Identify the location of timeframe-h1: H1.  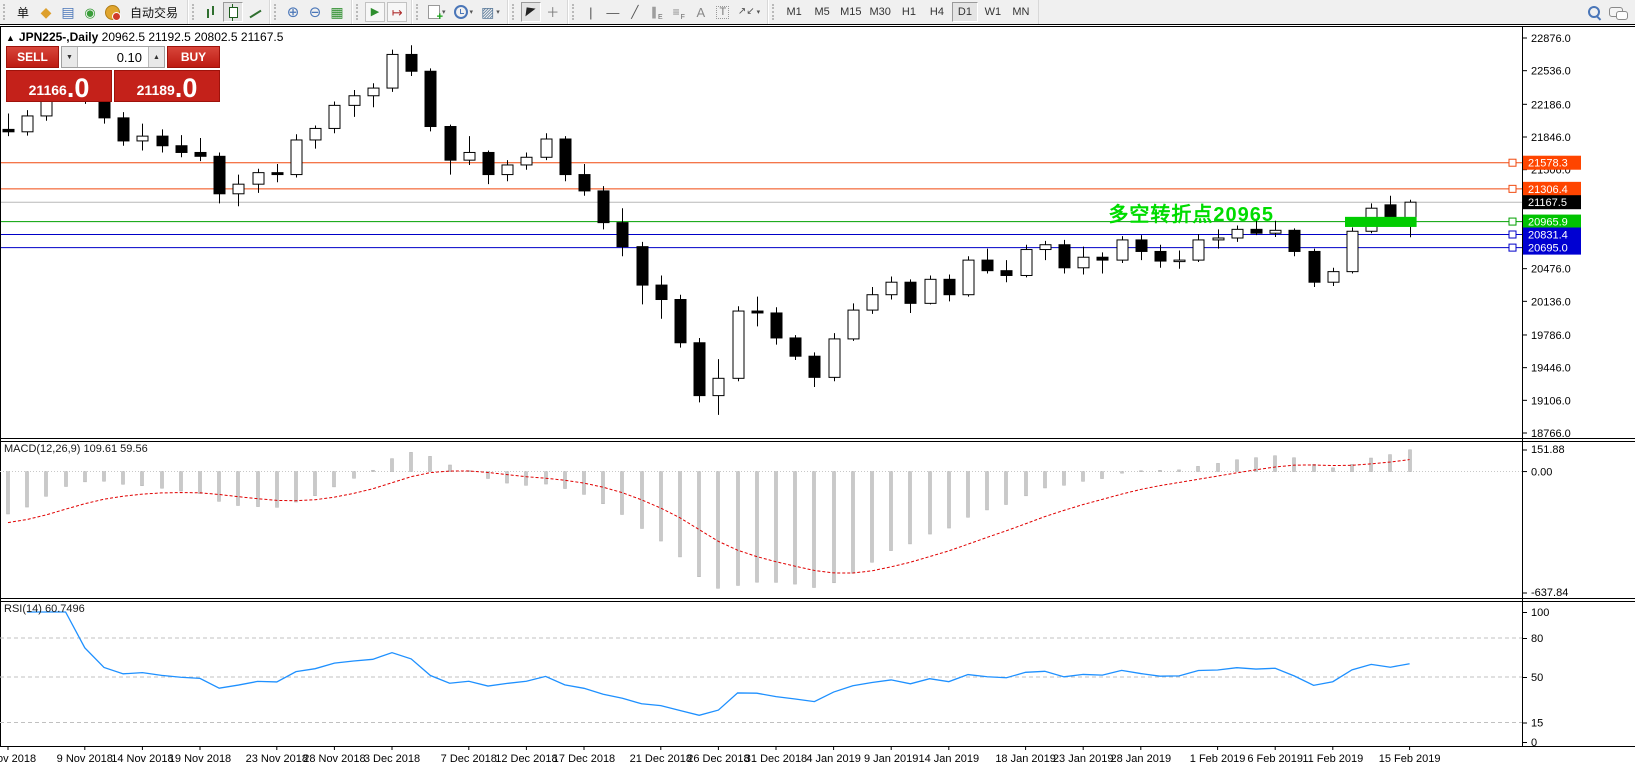
(908, 12).